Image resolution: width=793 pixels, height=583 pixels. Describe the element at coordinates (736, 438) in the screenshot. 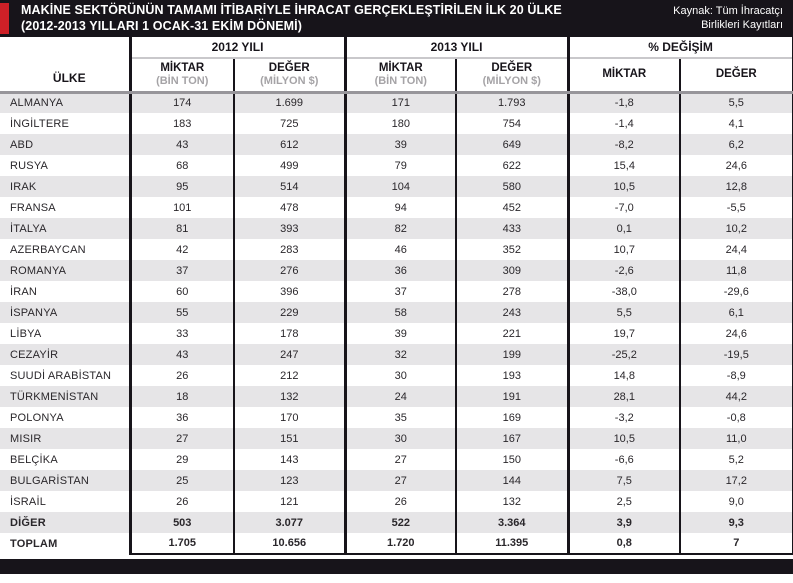

I see `cell-pct-deger: 11,0` at that location.